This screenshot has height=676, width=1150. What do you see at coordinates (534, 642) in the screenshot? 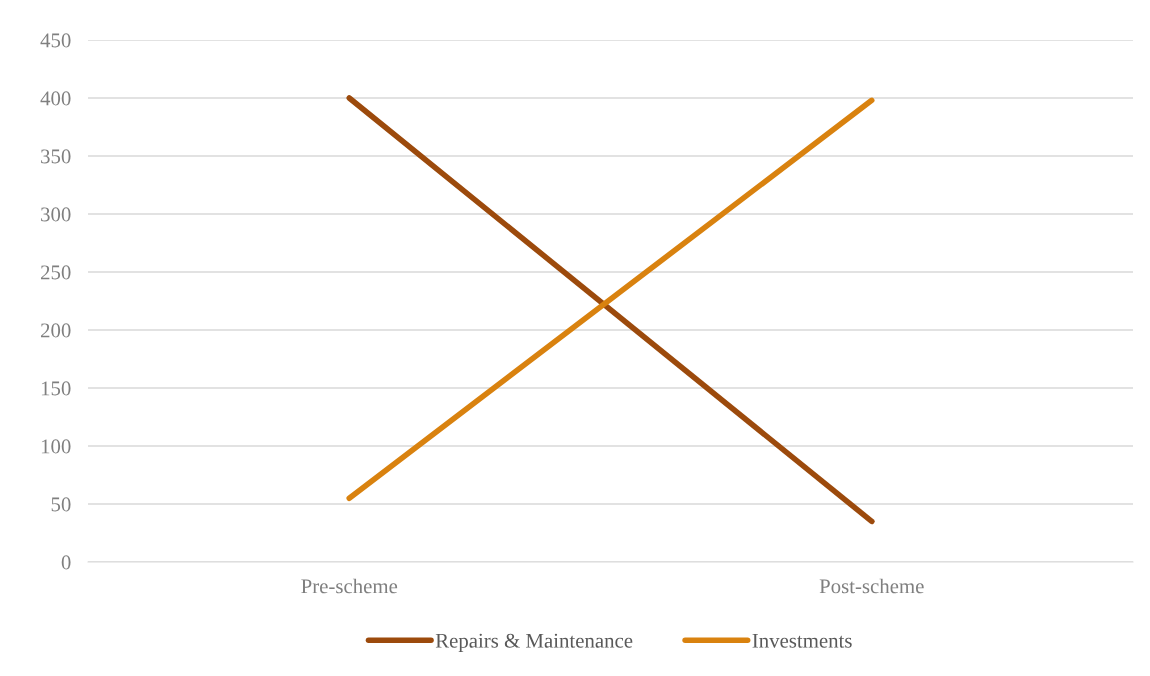
I see `legend-label: Repairs & Maintenance` at bounding box center [534, 642].